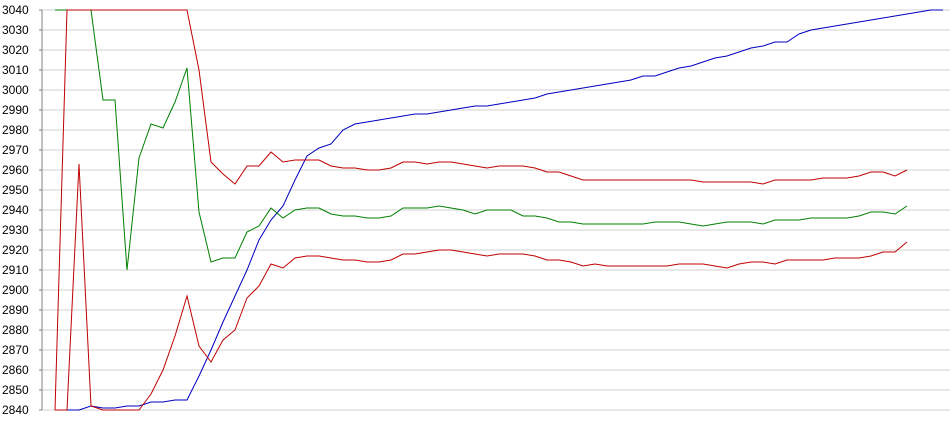  Describe the element at coordinates (15, 70) in the screenshot. I see `y-tick-label: 3010` at that location.